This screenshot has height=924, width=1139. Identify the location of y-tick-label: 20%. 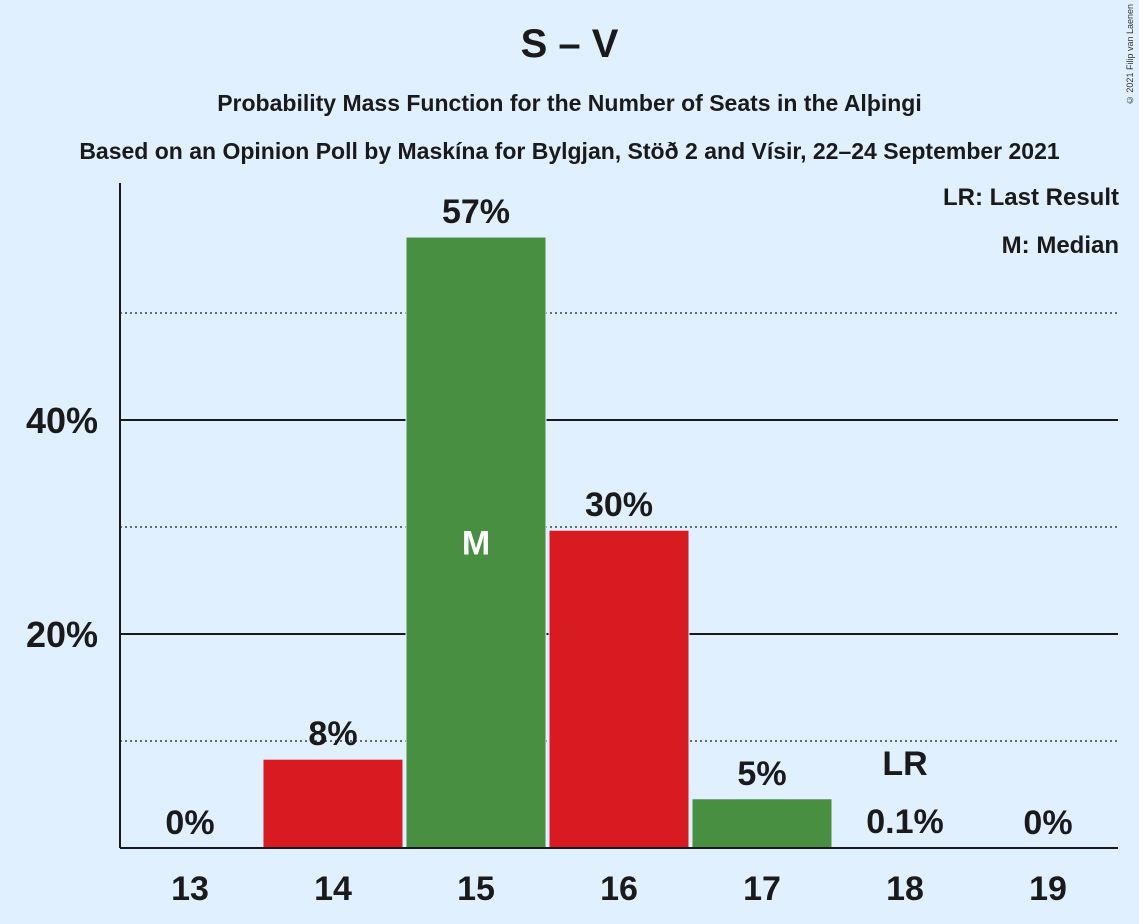
(62, 634).